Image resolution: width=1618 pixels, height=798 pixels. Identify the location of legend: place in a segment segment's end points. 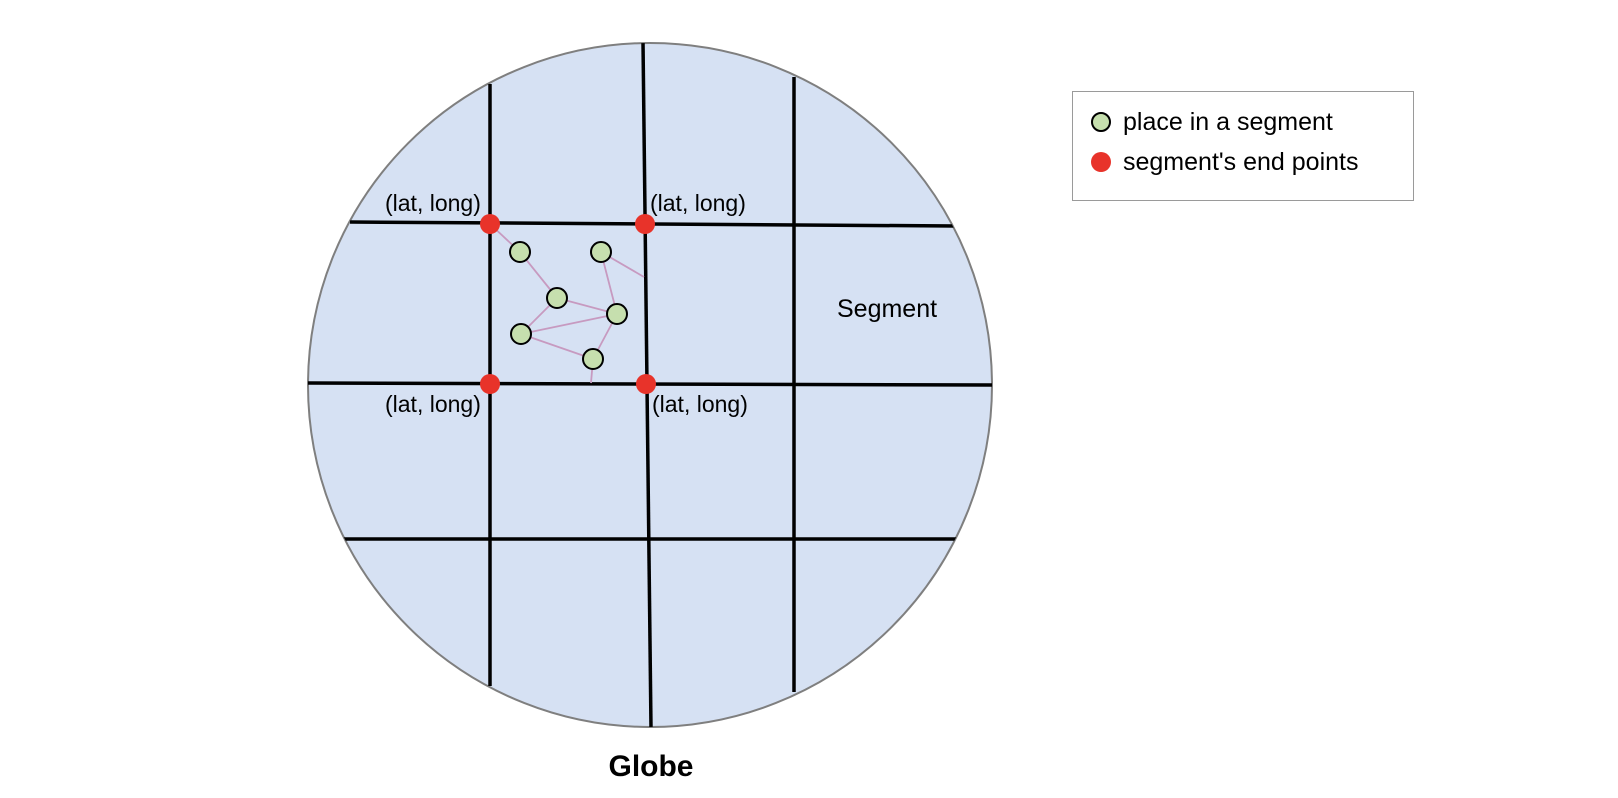
(1243, 146).